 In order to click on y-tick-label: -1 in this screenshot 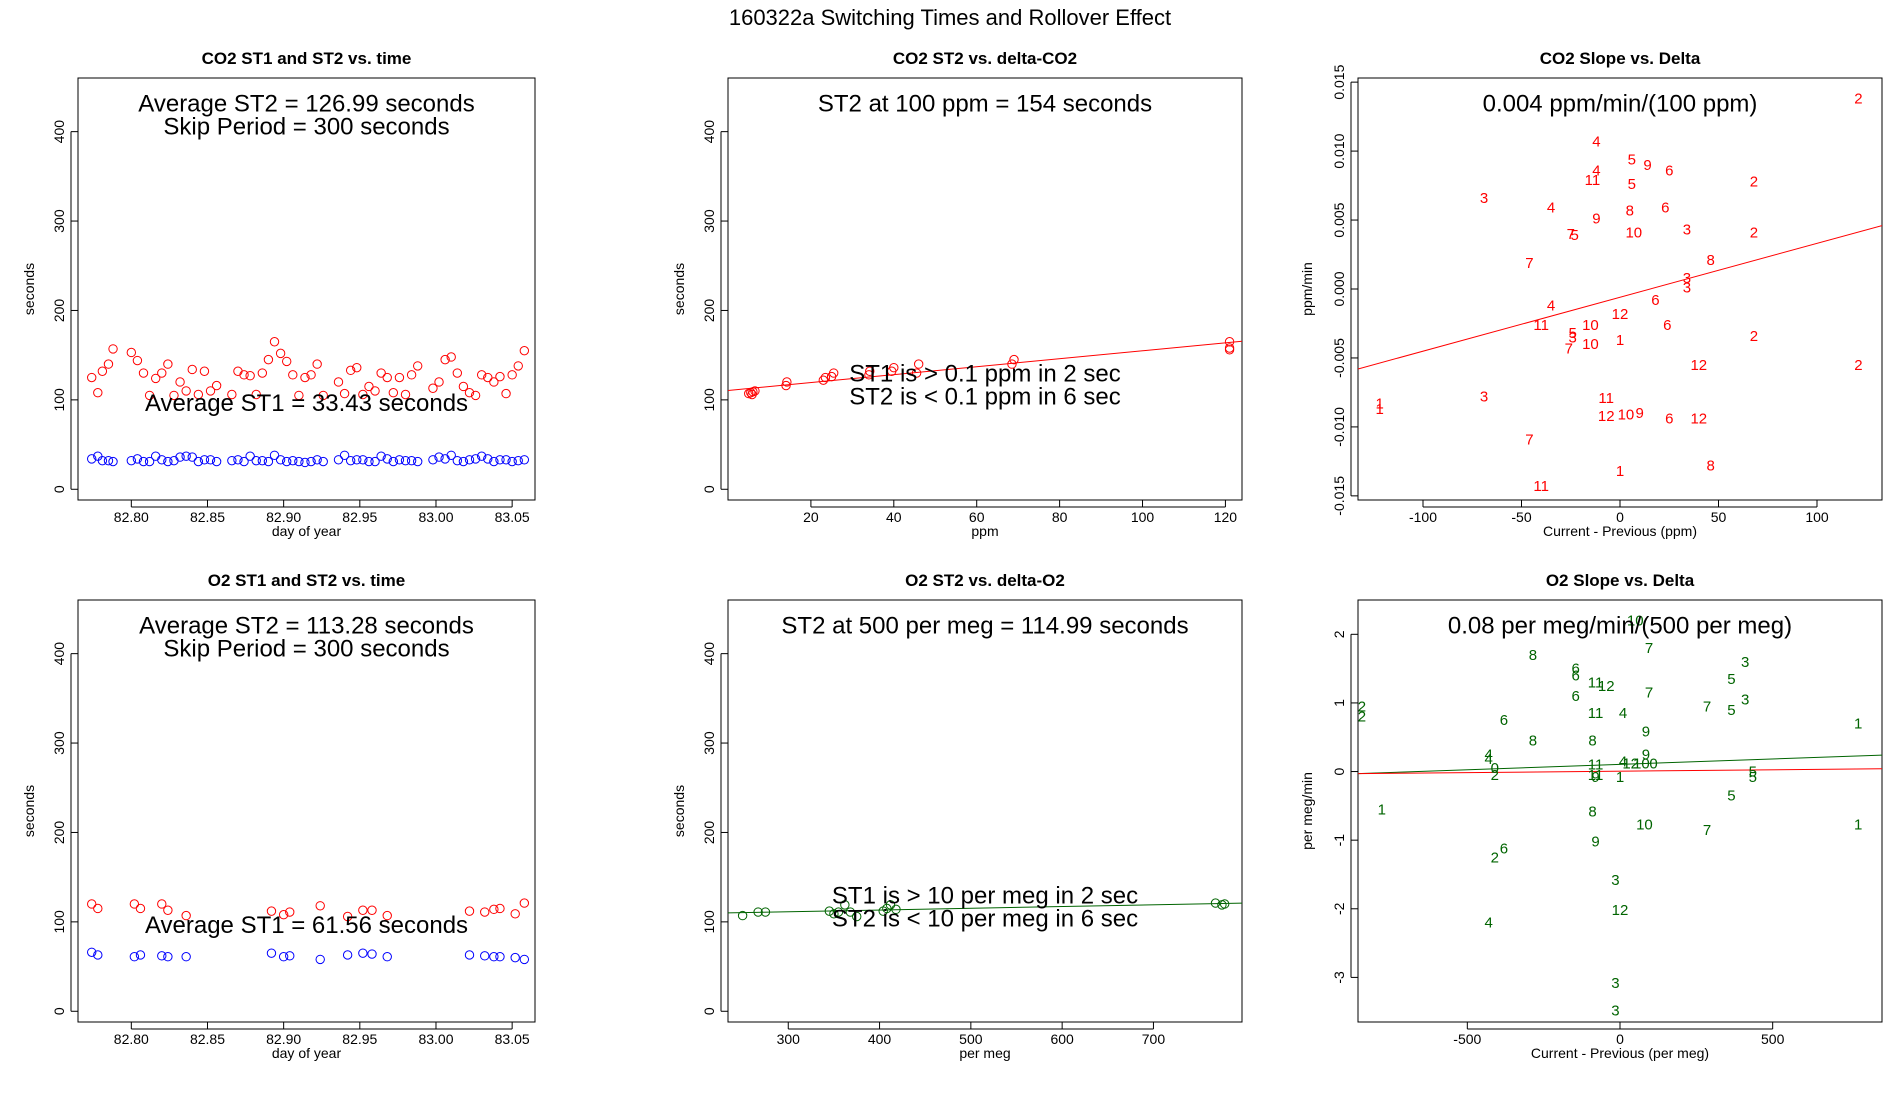, I will do `click(1339, 840)`.